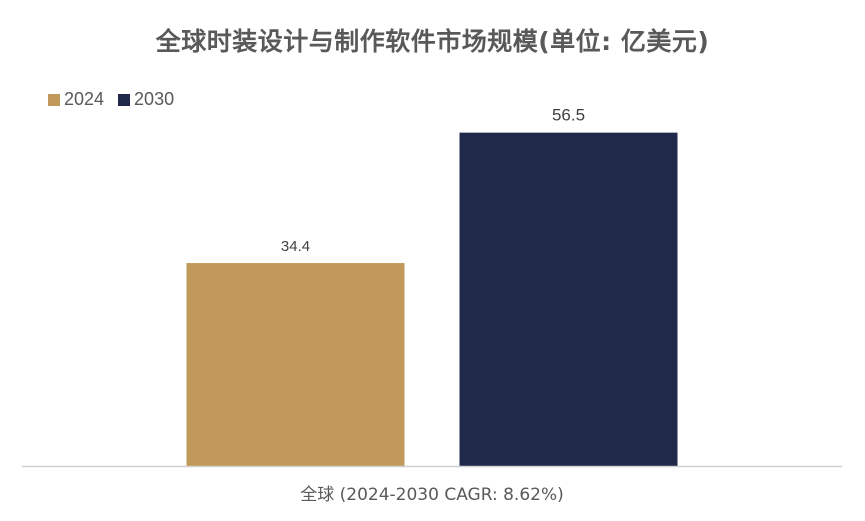  Describe the element at coordinates (568, 115) in the screenshot. I see `data-label-2030: 56.5` at that location.